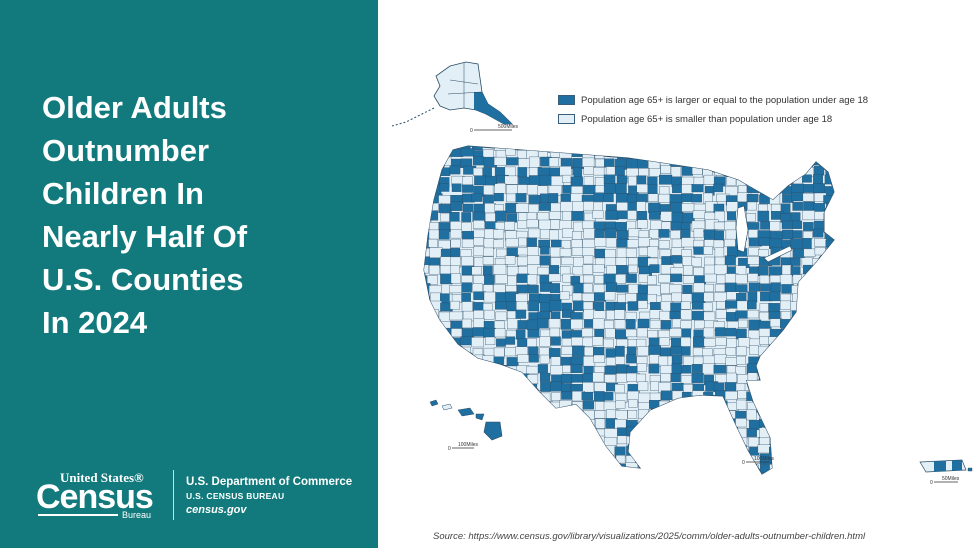  Describe the element at coordinates (143, 279) in the screenshot. I see `headline-line-5: U.S. Counties` at that location.